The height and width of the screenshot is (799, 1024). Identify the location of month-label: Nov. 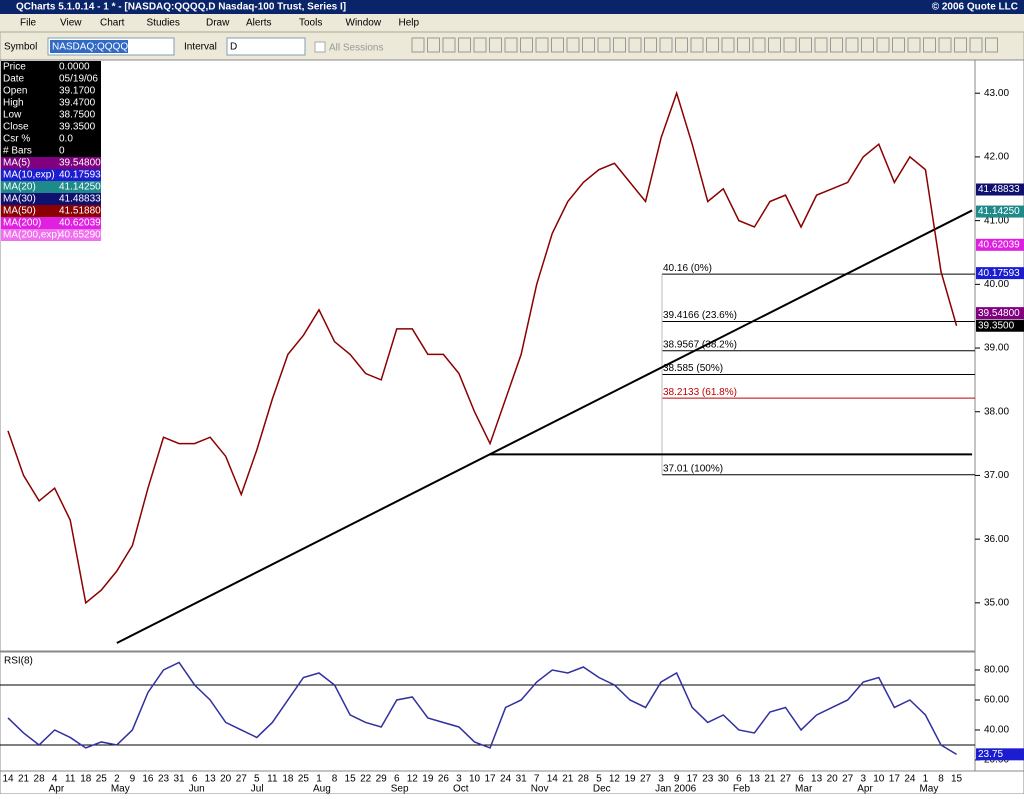
(540, 789).